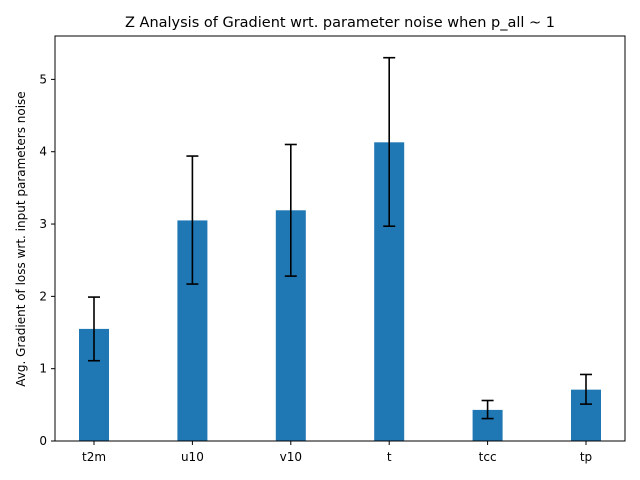 The height and width of the screenshot is (480, 640). Describe the element at coordinates (389, 142) in the screenshot. I see `error-bar-t` at that location.